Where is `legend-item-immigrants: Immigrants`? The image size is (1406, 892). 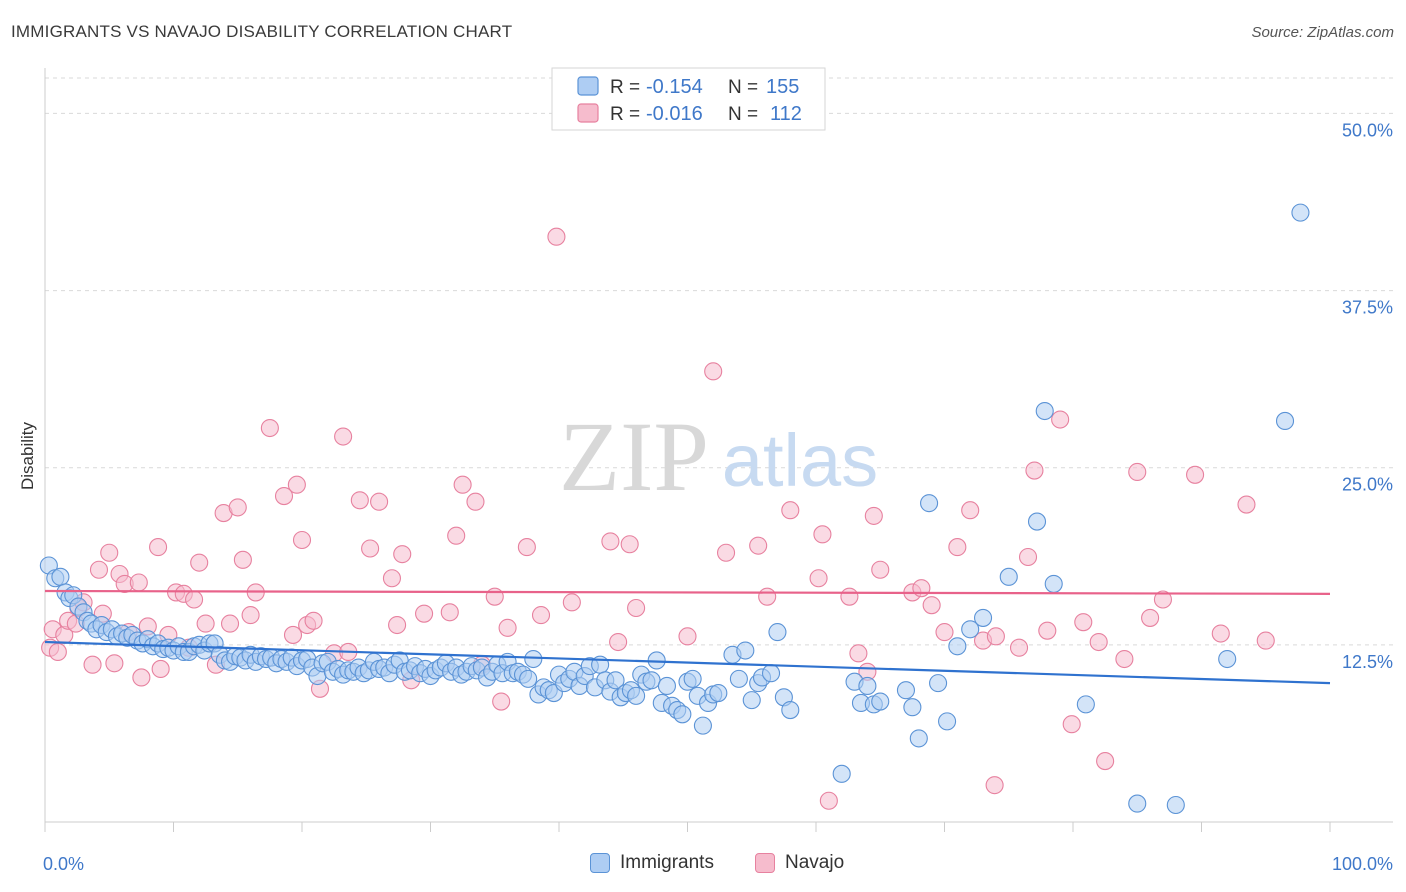 legend-item-immigrants: Immigrants is located at coordinates (652, 863).